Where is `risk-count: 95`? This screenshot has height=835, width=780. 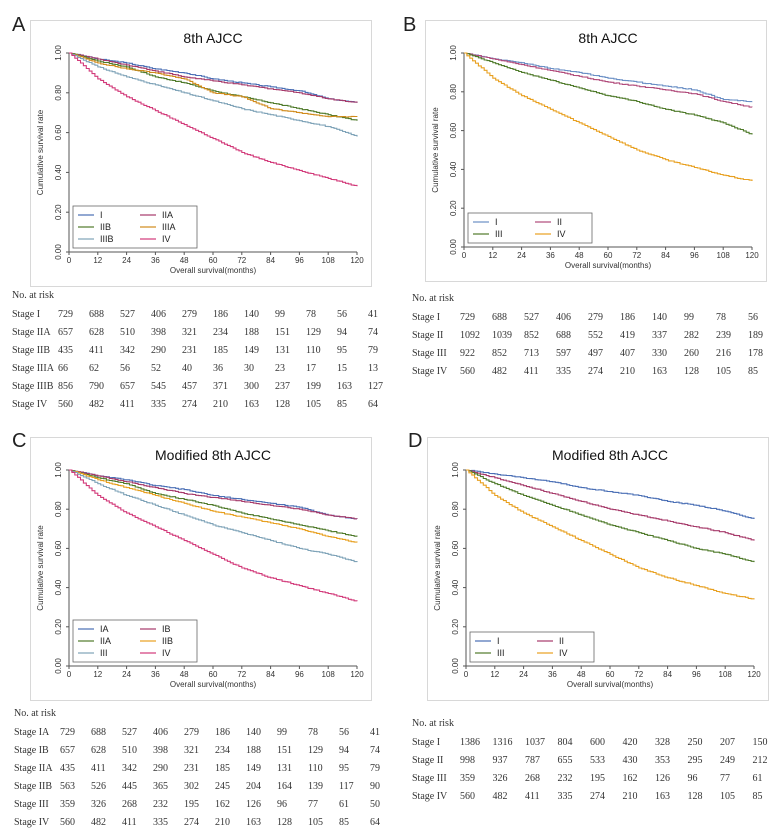 risk-count: 95 is located at coordinates (344, 768).